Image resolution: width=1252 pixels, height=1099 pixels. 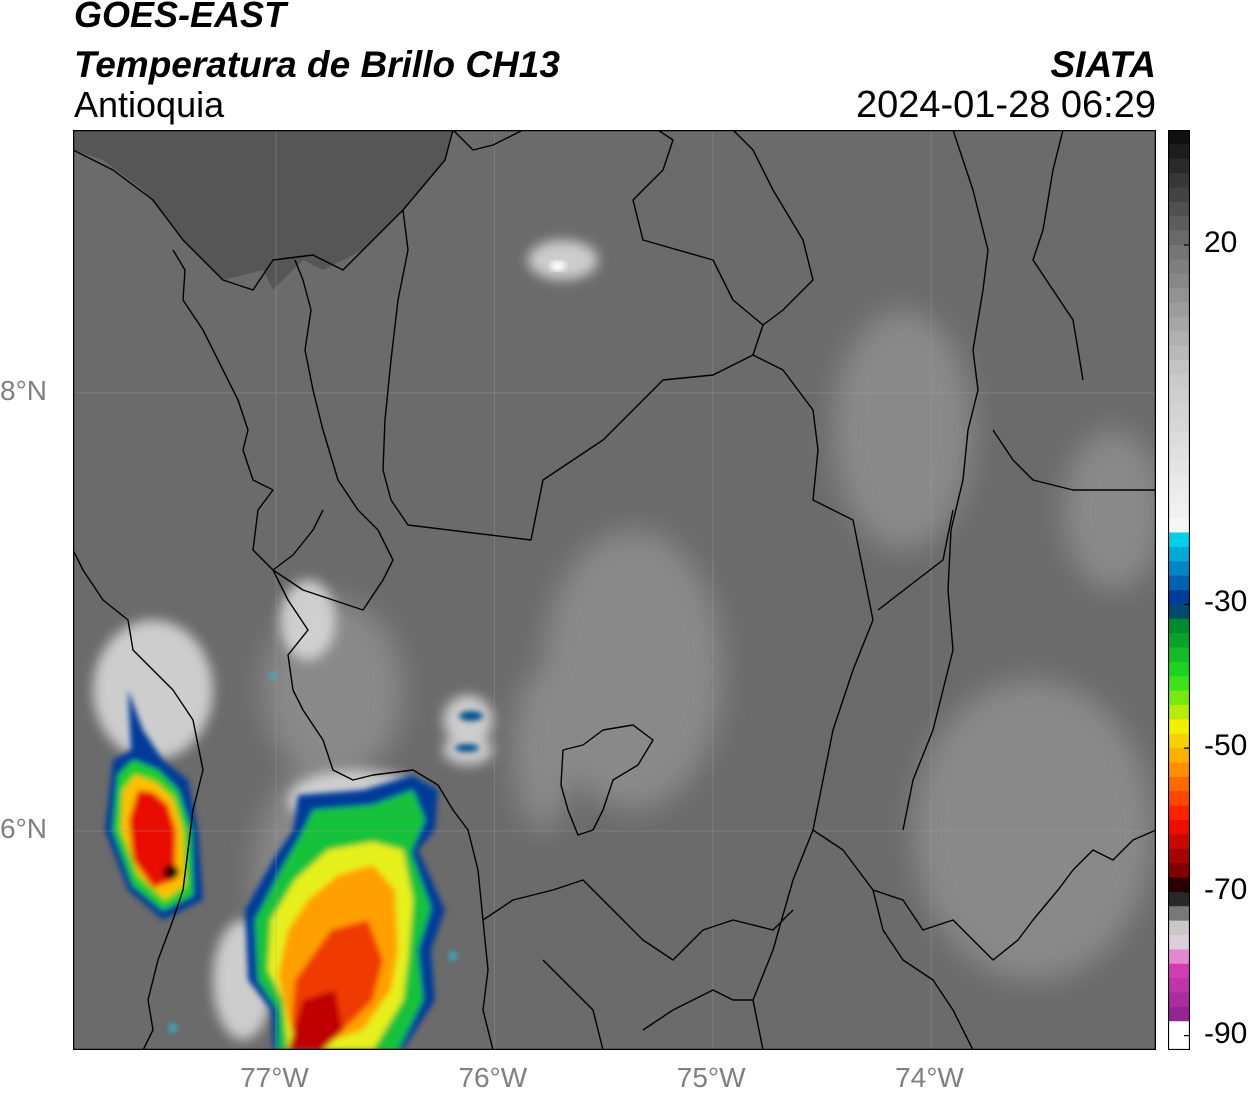 What do you see at coordinates (488, 140) in the screenshot?
I see `coastline-colombia-north` at bounding box center [488, 140].